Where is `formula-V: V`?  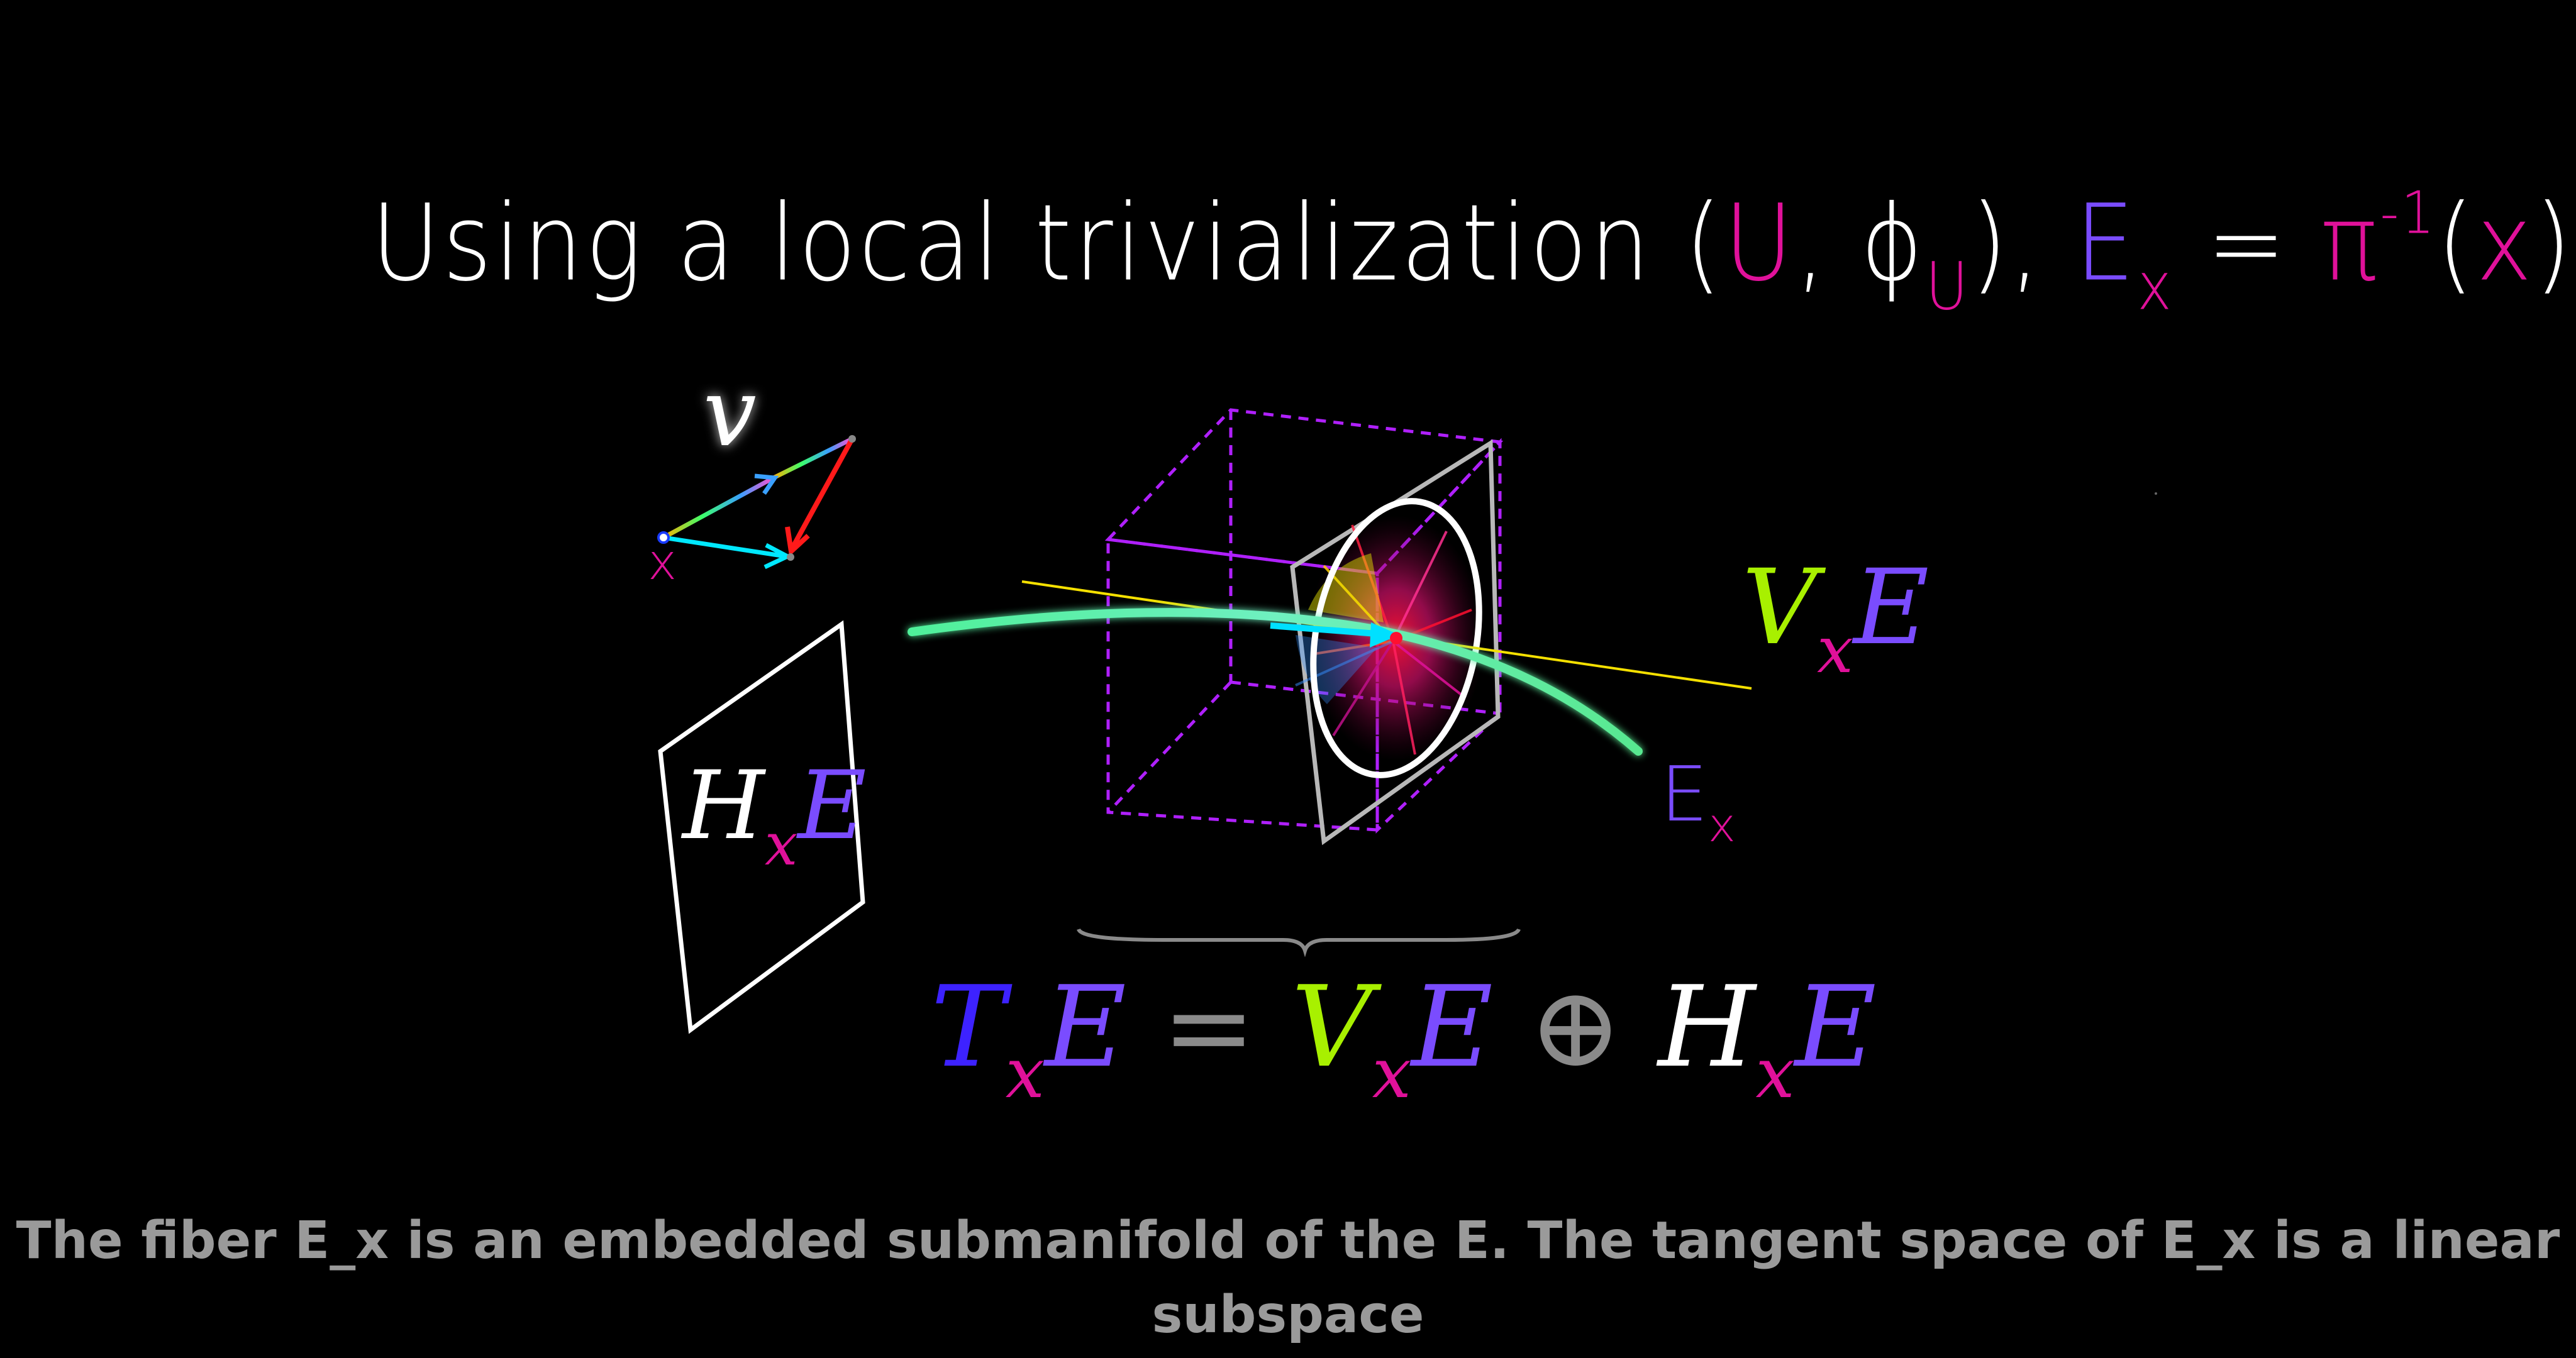
formula-V: V is located at coordinates (1331, 1027).